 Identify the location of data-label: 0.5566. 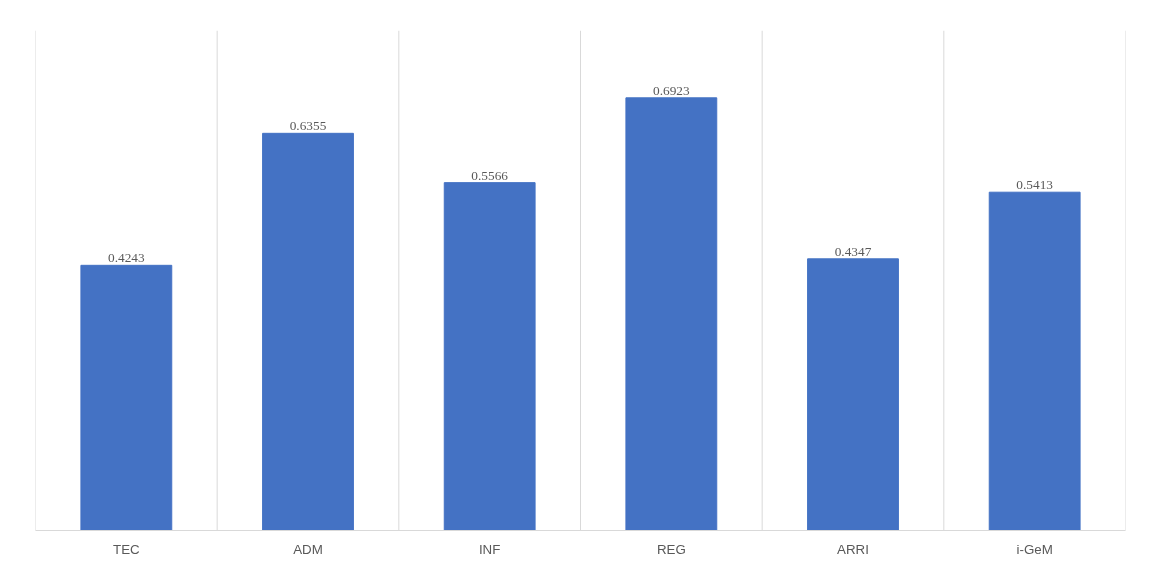
(490, 175).